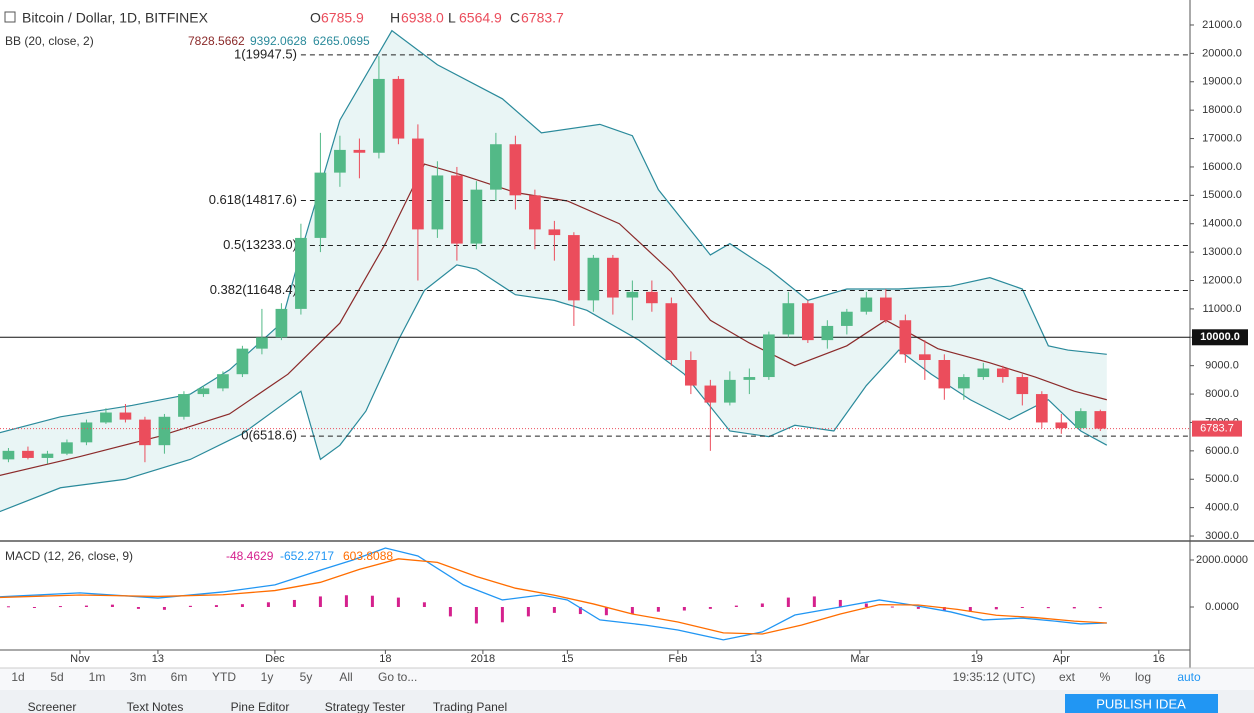 Image resolution: width=1254 pixels, height=713 pixels. I want to click on fib-label: 1(19947.5), so click(265, 53).